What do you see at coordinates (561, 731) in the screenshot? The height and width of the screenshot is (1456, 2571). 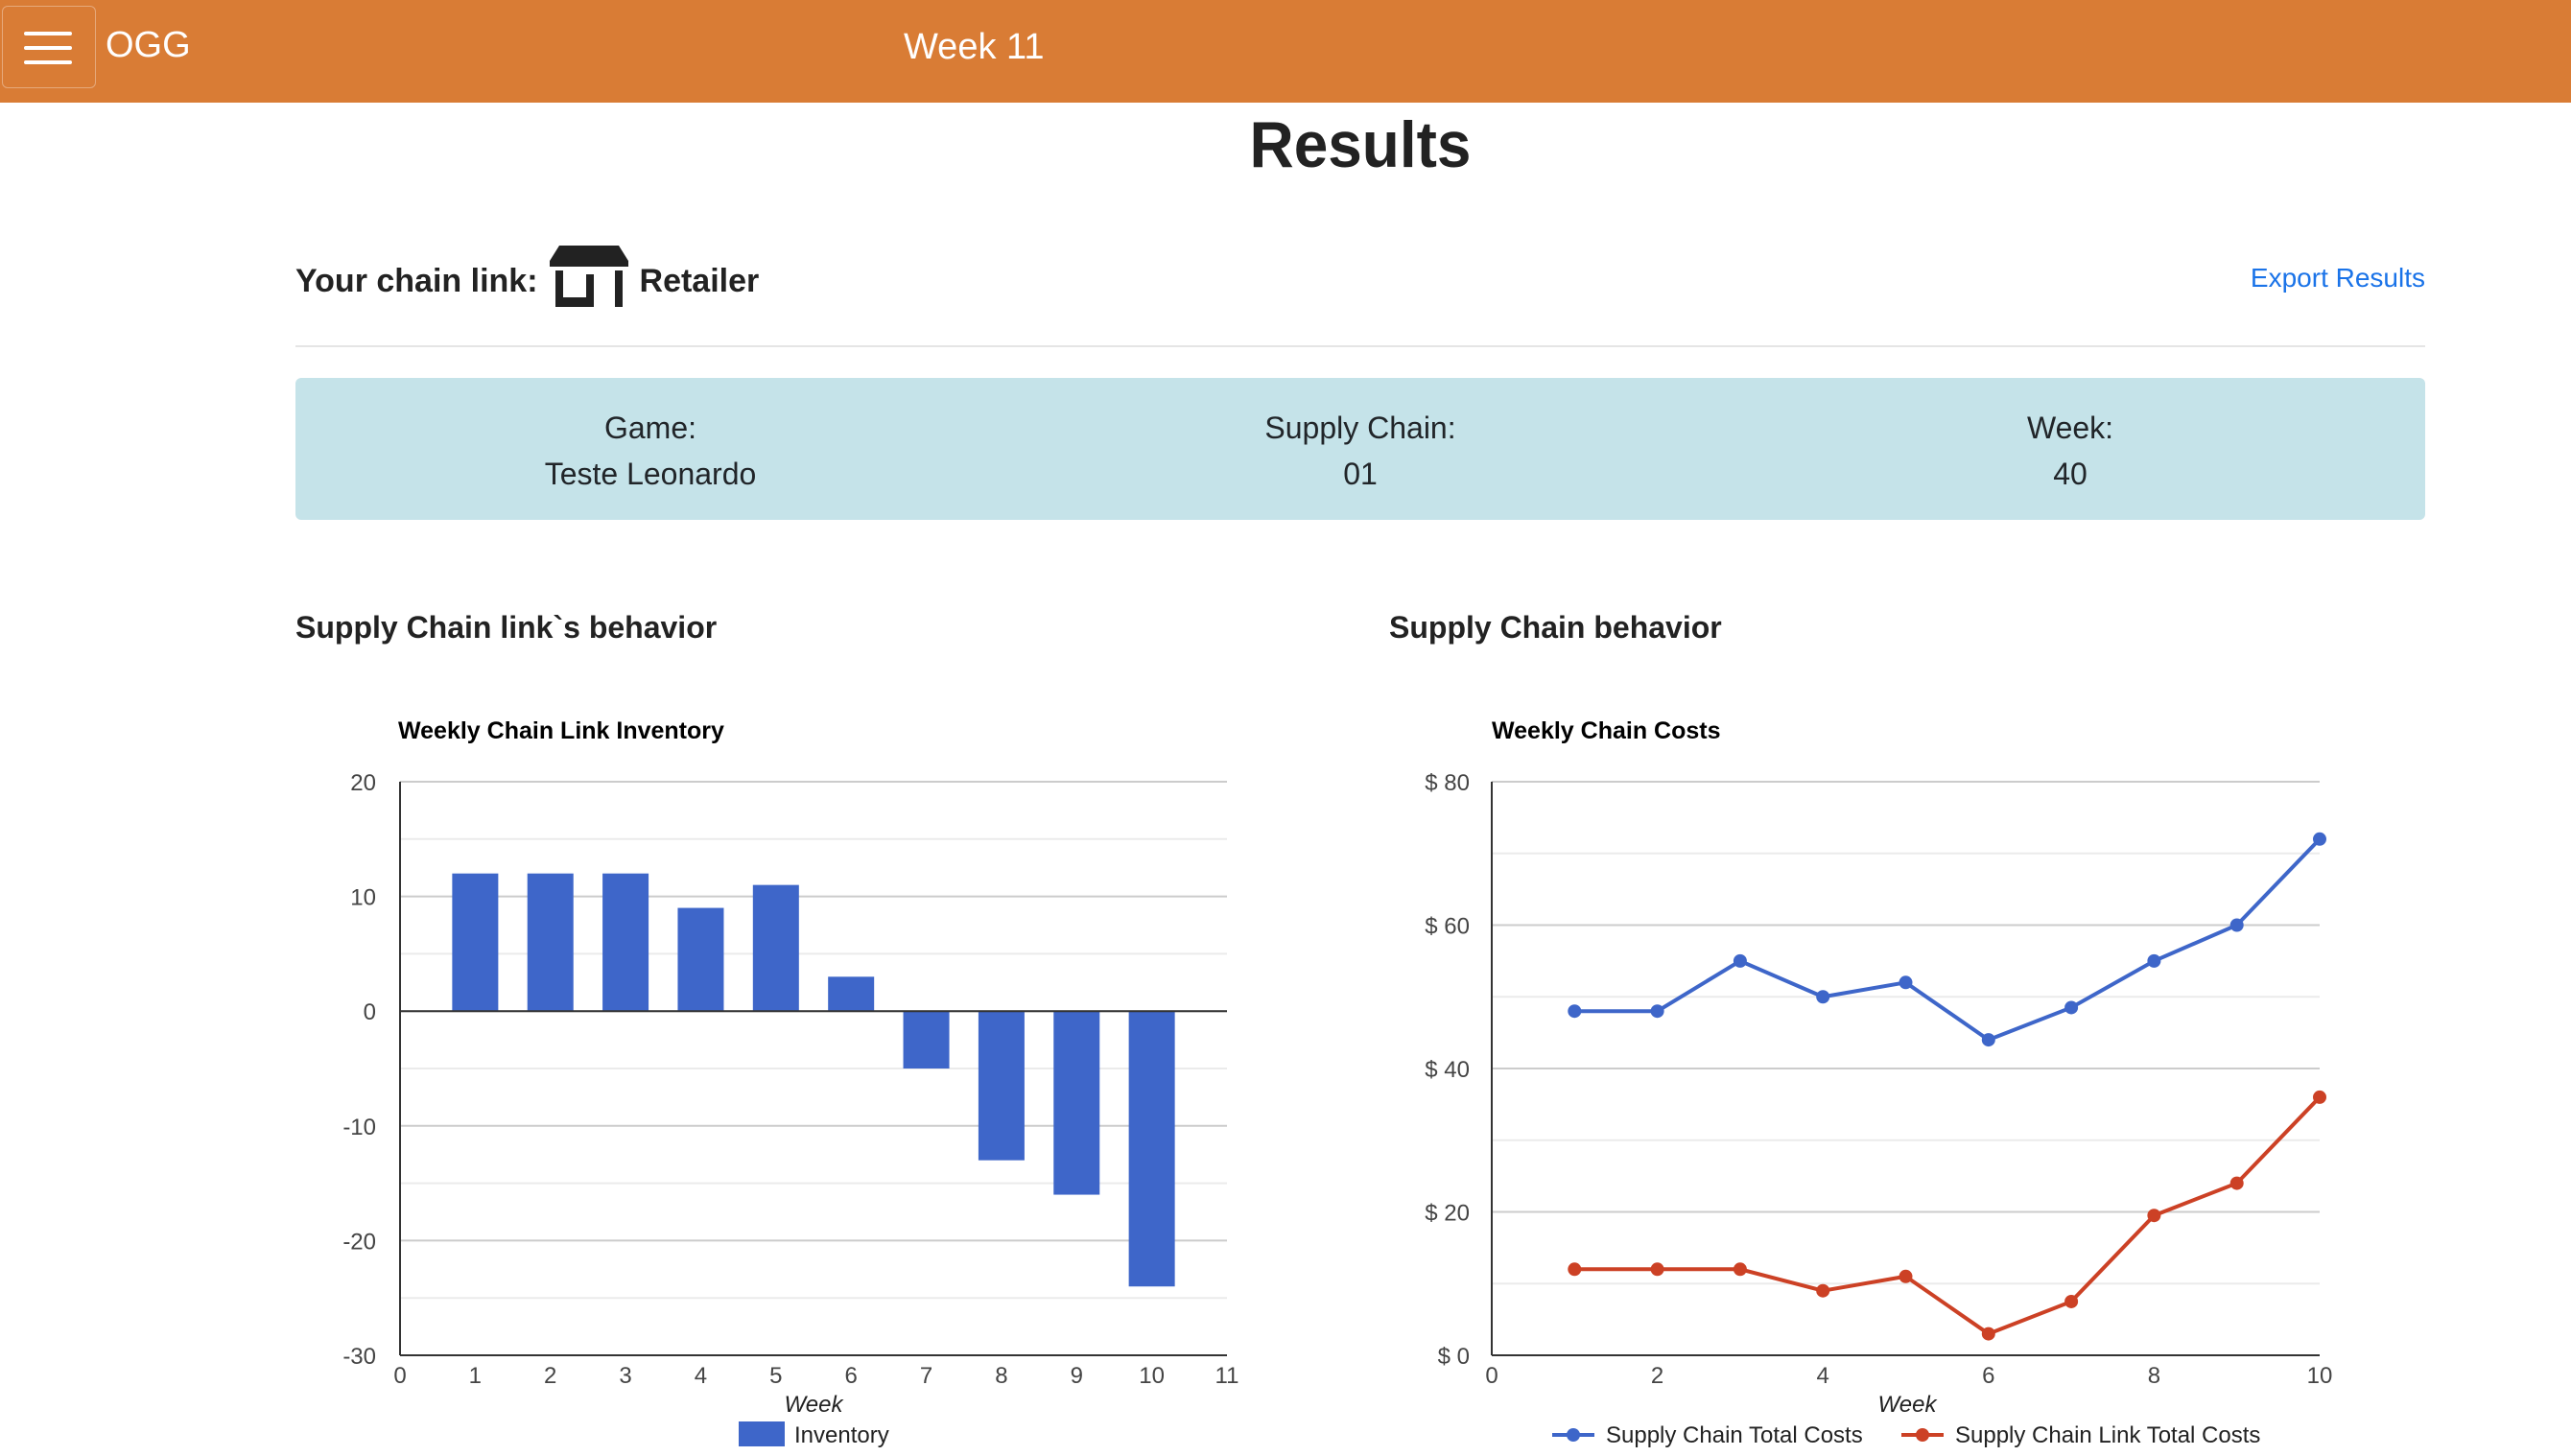 I see `chart-title: Weekly Chain Link Inventory` at bounding box center [561, 731].